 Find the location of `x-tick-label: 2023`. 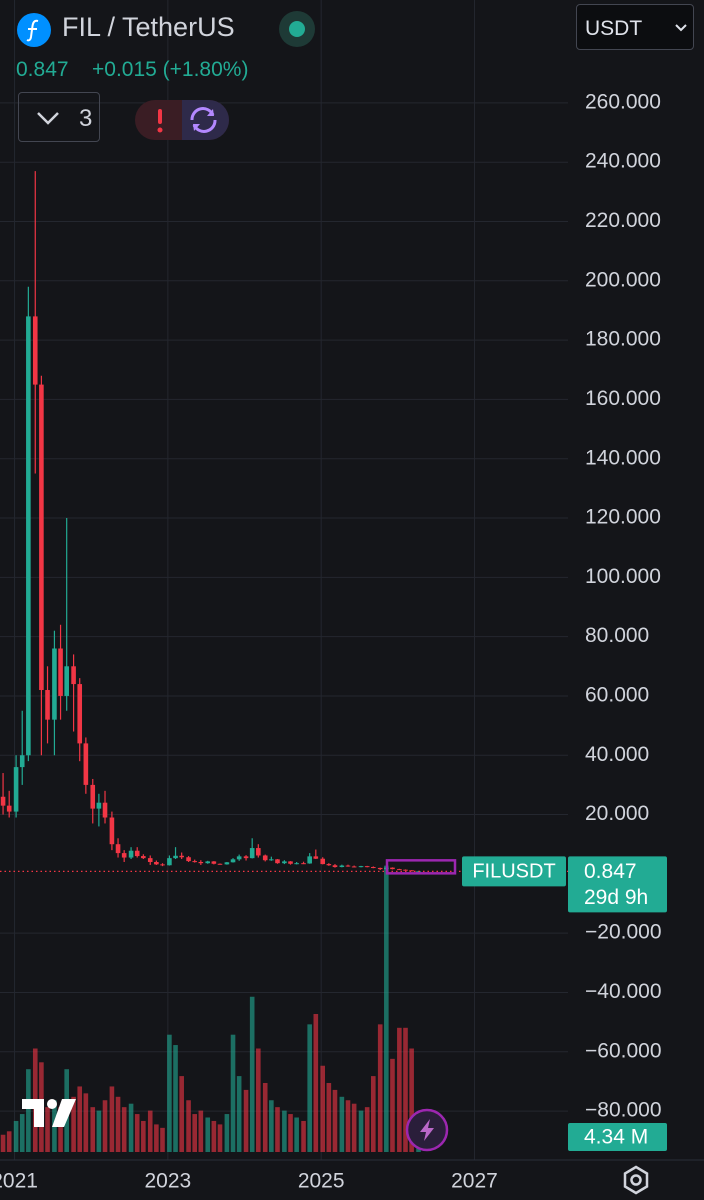

x-tick-label: 2023 is located at coordinates (168, 1181).